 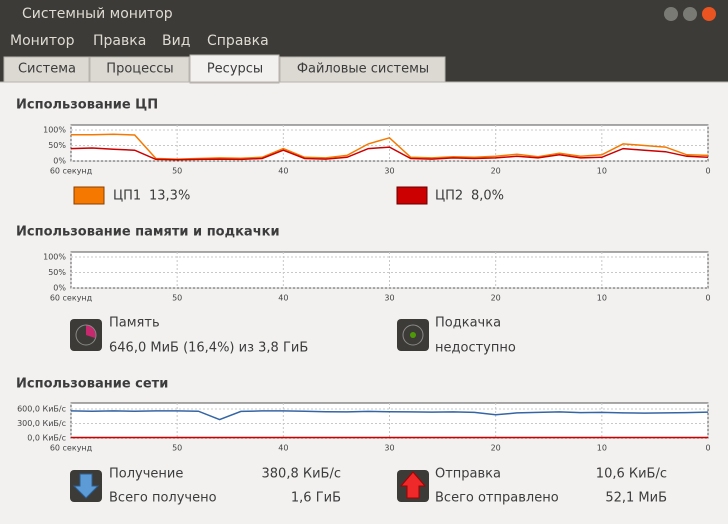 I want to click on title-and-menu-bar, so click(x=364, y=27).